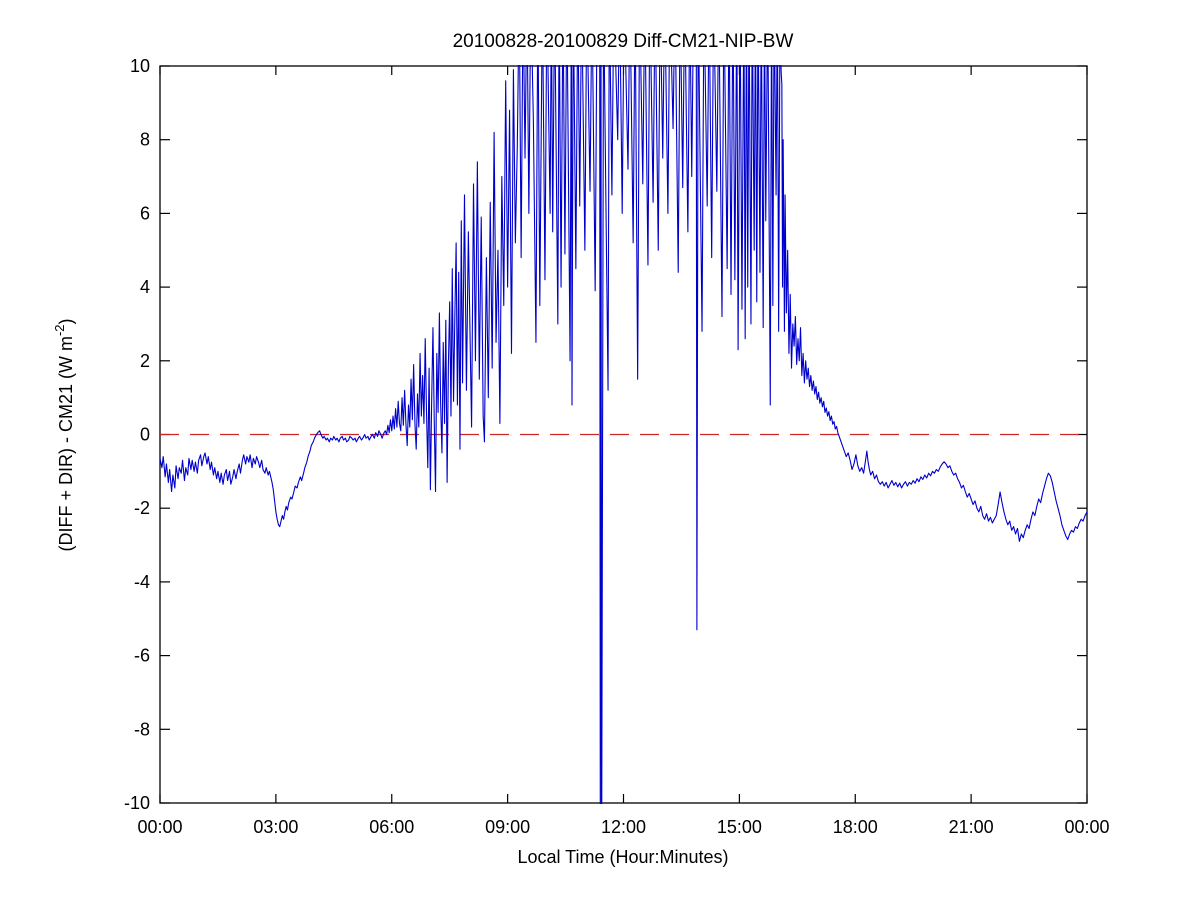 The image size is (1201, 906). I want to click on chart-title: 20100828-20100829 Diff-CM21-NIP-BW, so click(623, 41).